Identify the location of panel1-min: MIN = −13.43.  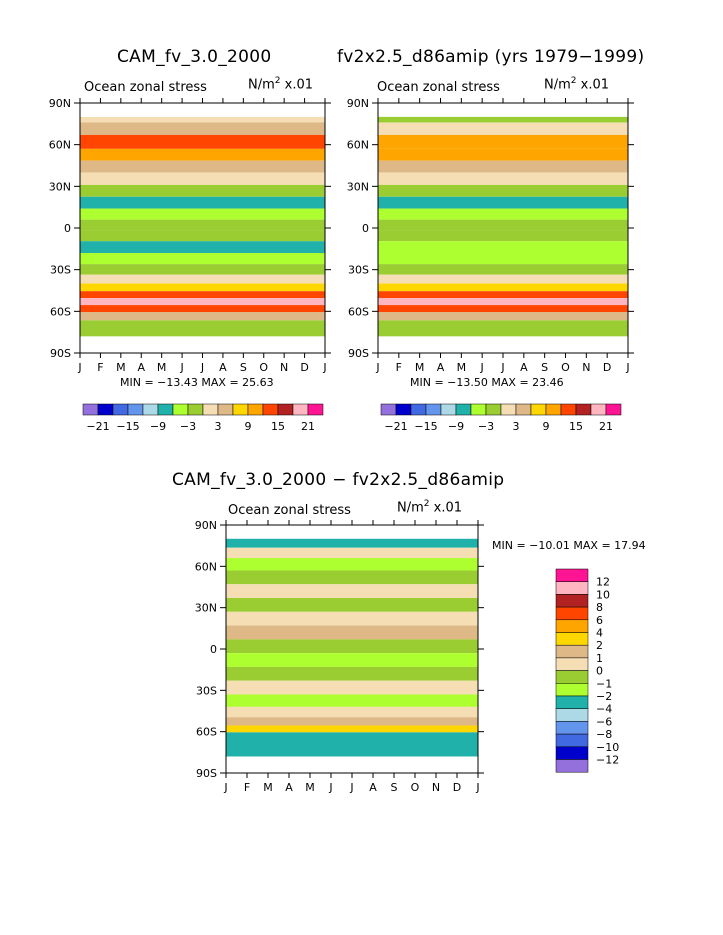
(159, 382).